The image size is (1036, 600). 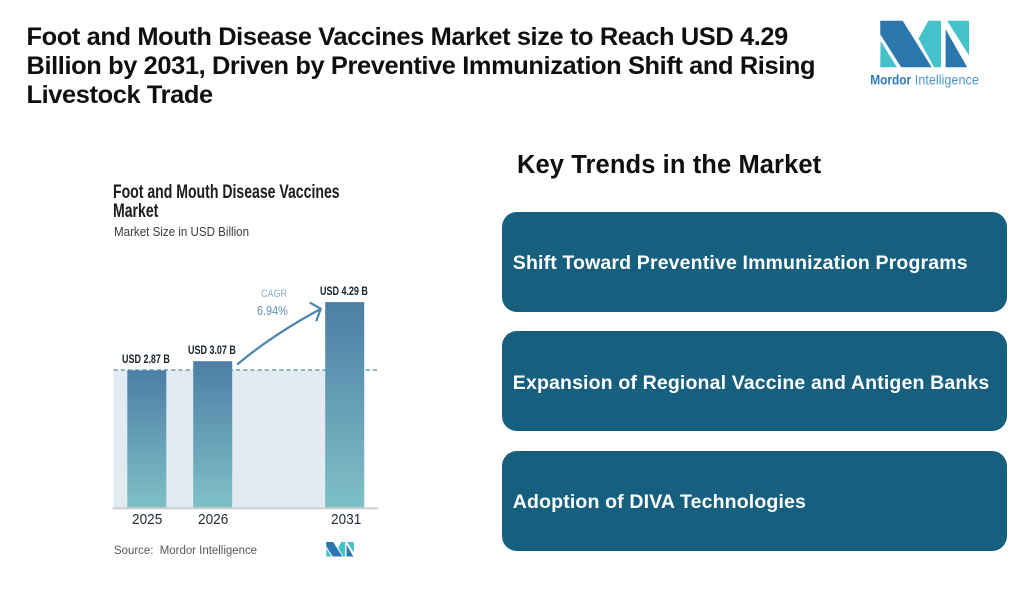 I want to click on svg-text: Intelligence, so click(x=947, y=79).